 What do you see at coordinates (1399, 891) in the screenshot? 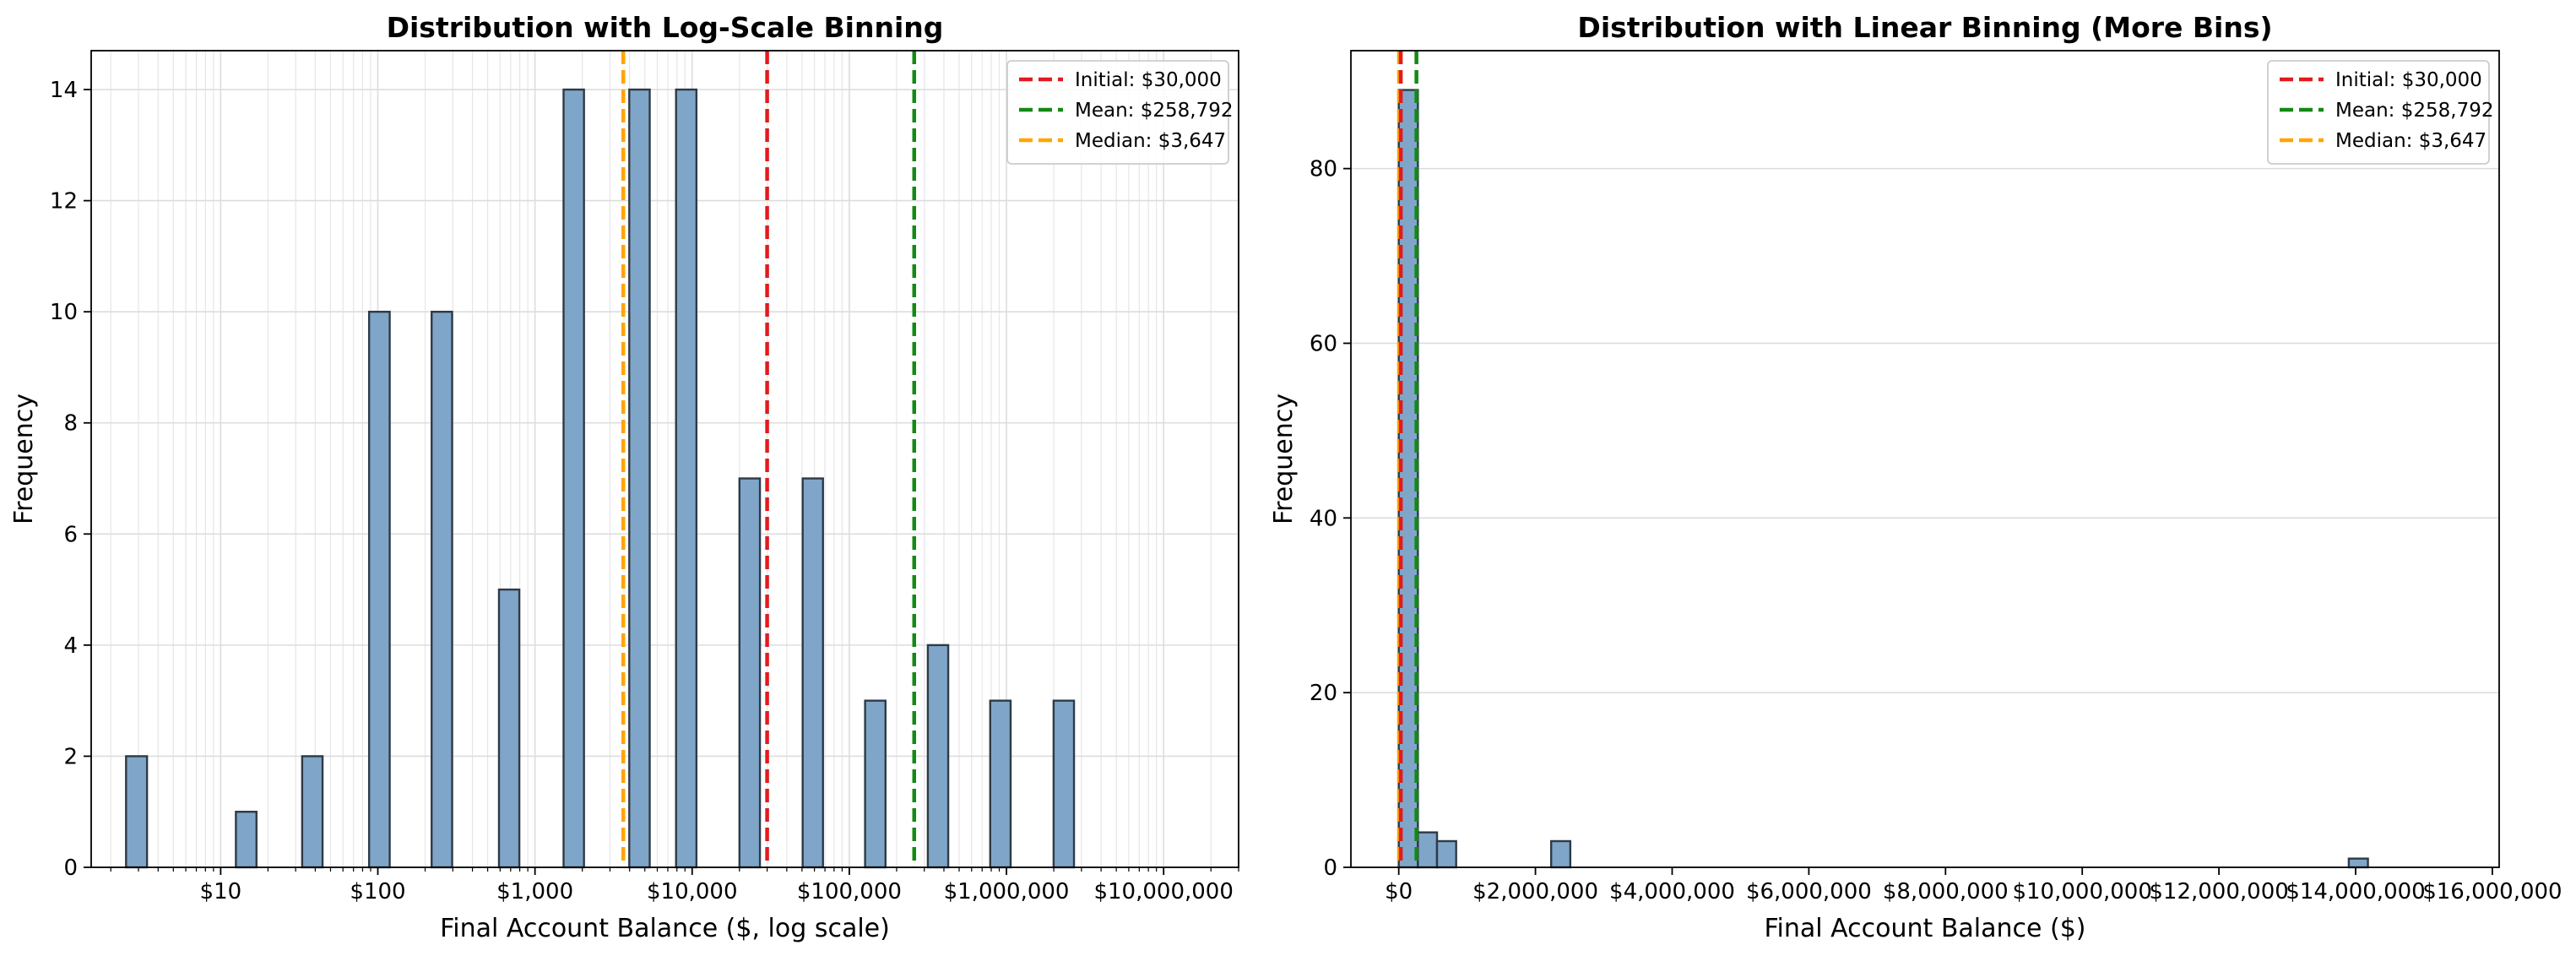
I see `x-tick-label: $0` at bounding box center [1399, 891].